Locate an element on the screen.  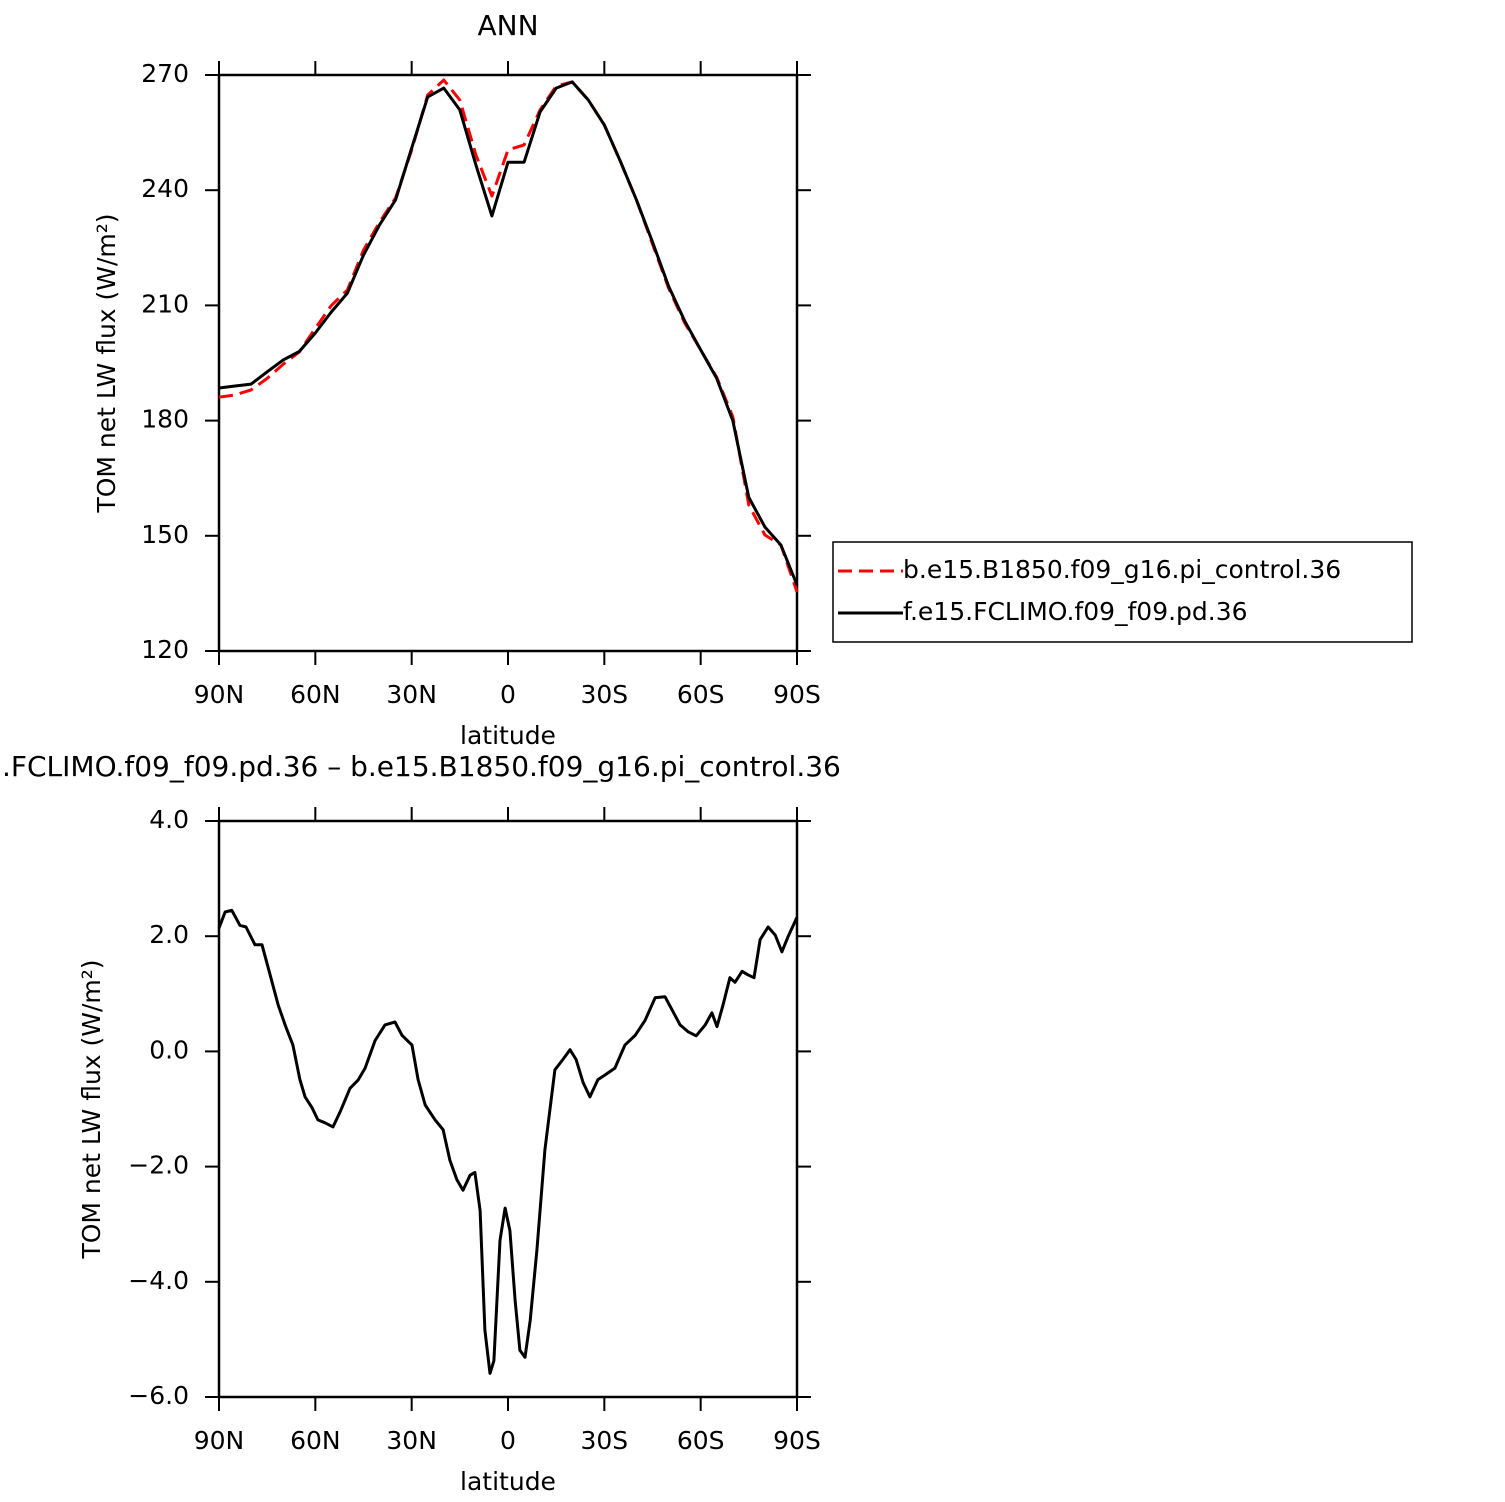
y-tick-label: 120 is located at coordinates (165, 649).